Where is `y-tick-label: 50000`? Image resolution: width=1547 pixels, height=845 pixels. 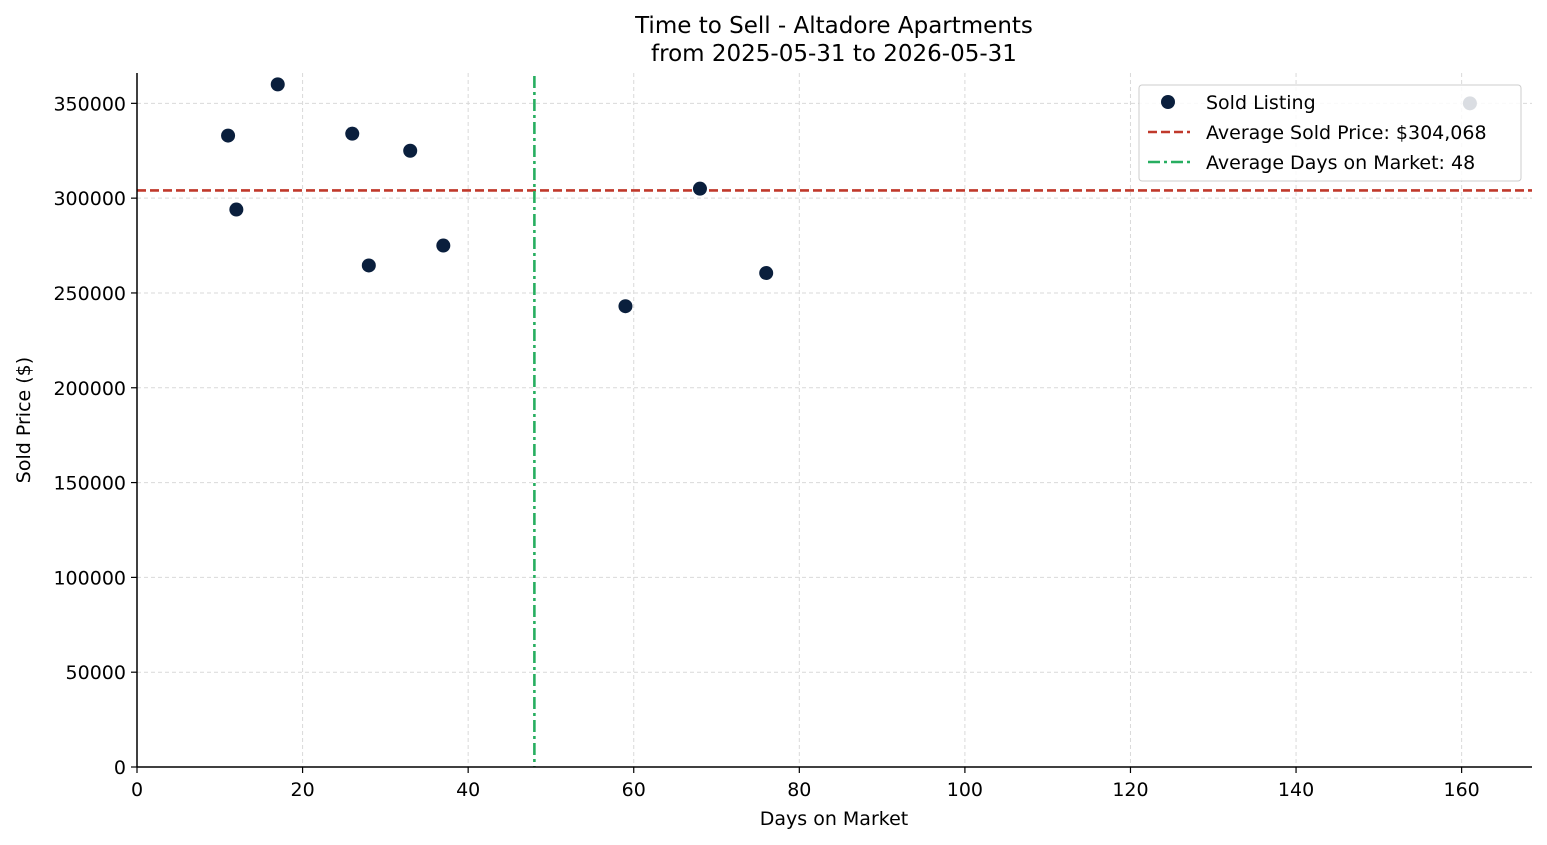
y-tick-label: 50000 is located at coordinates (96, 673).